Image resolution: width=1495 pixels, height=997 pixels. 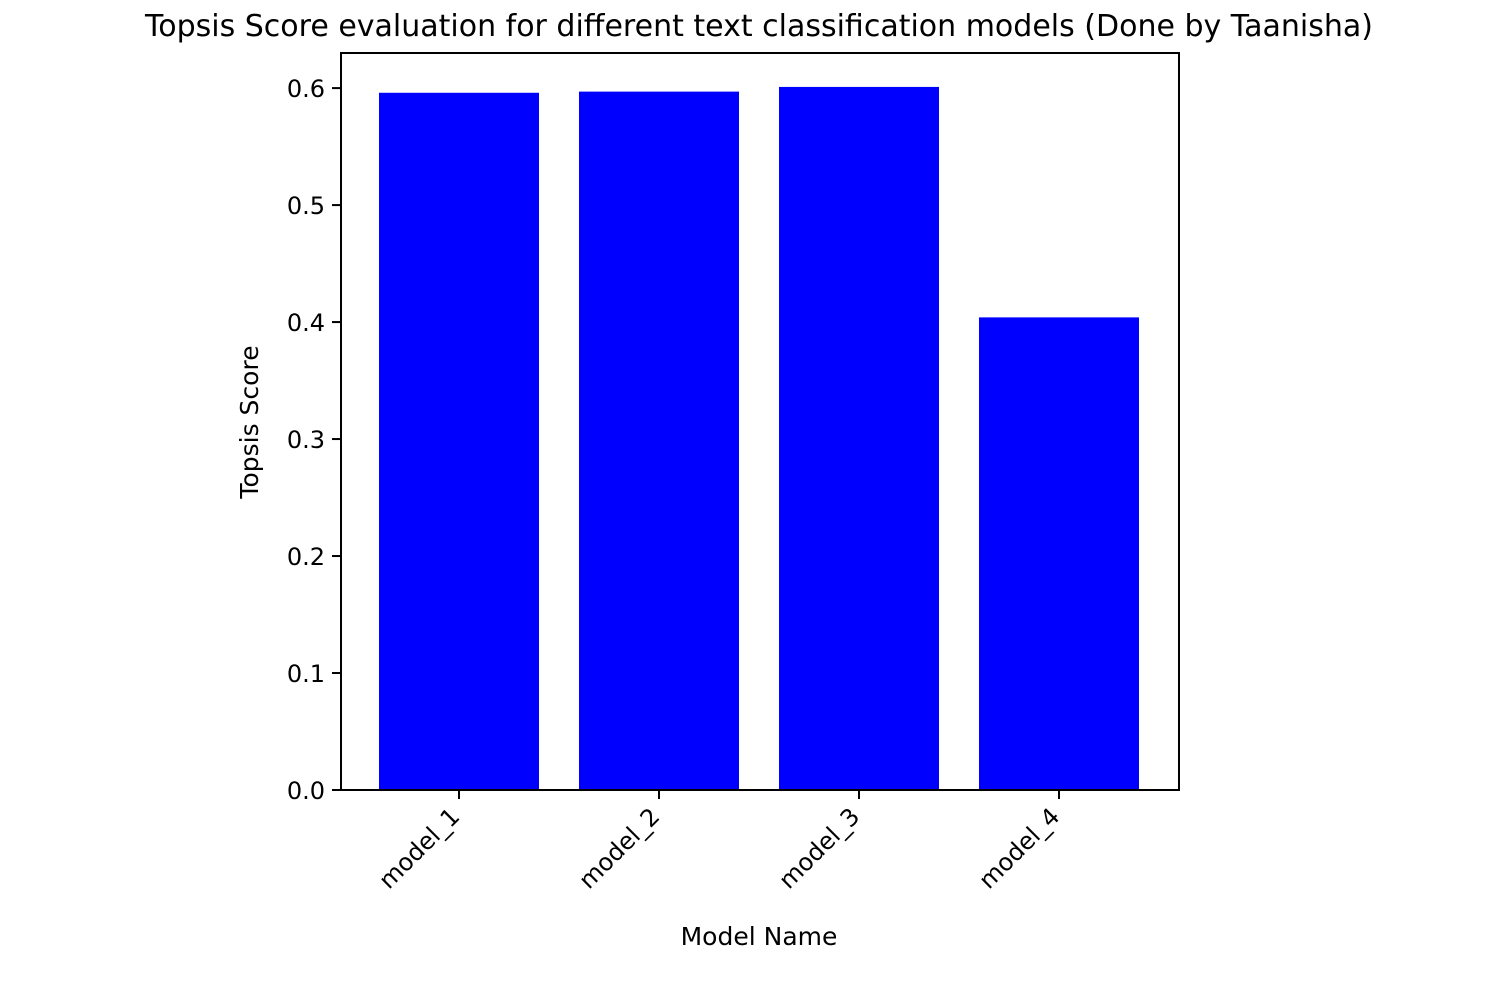 What do you see at coordinates (306, 440) in the screenshot?
I see `y-tick-label: 0.3` at bounding box center [306, 440].